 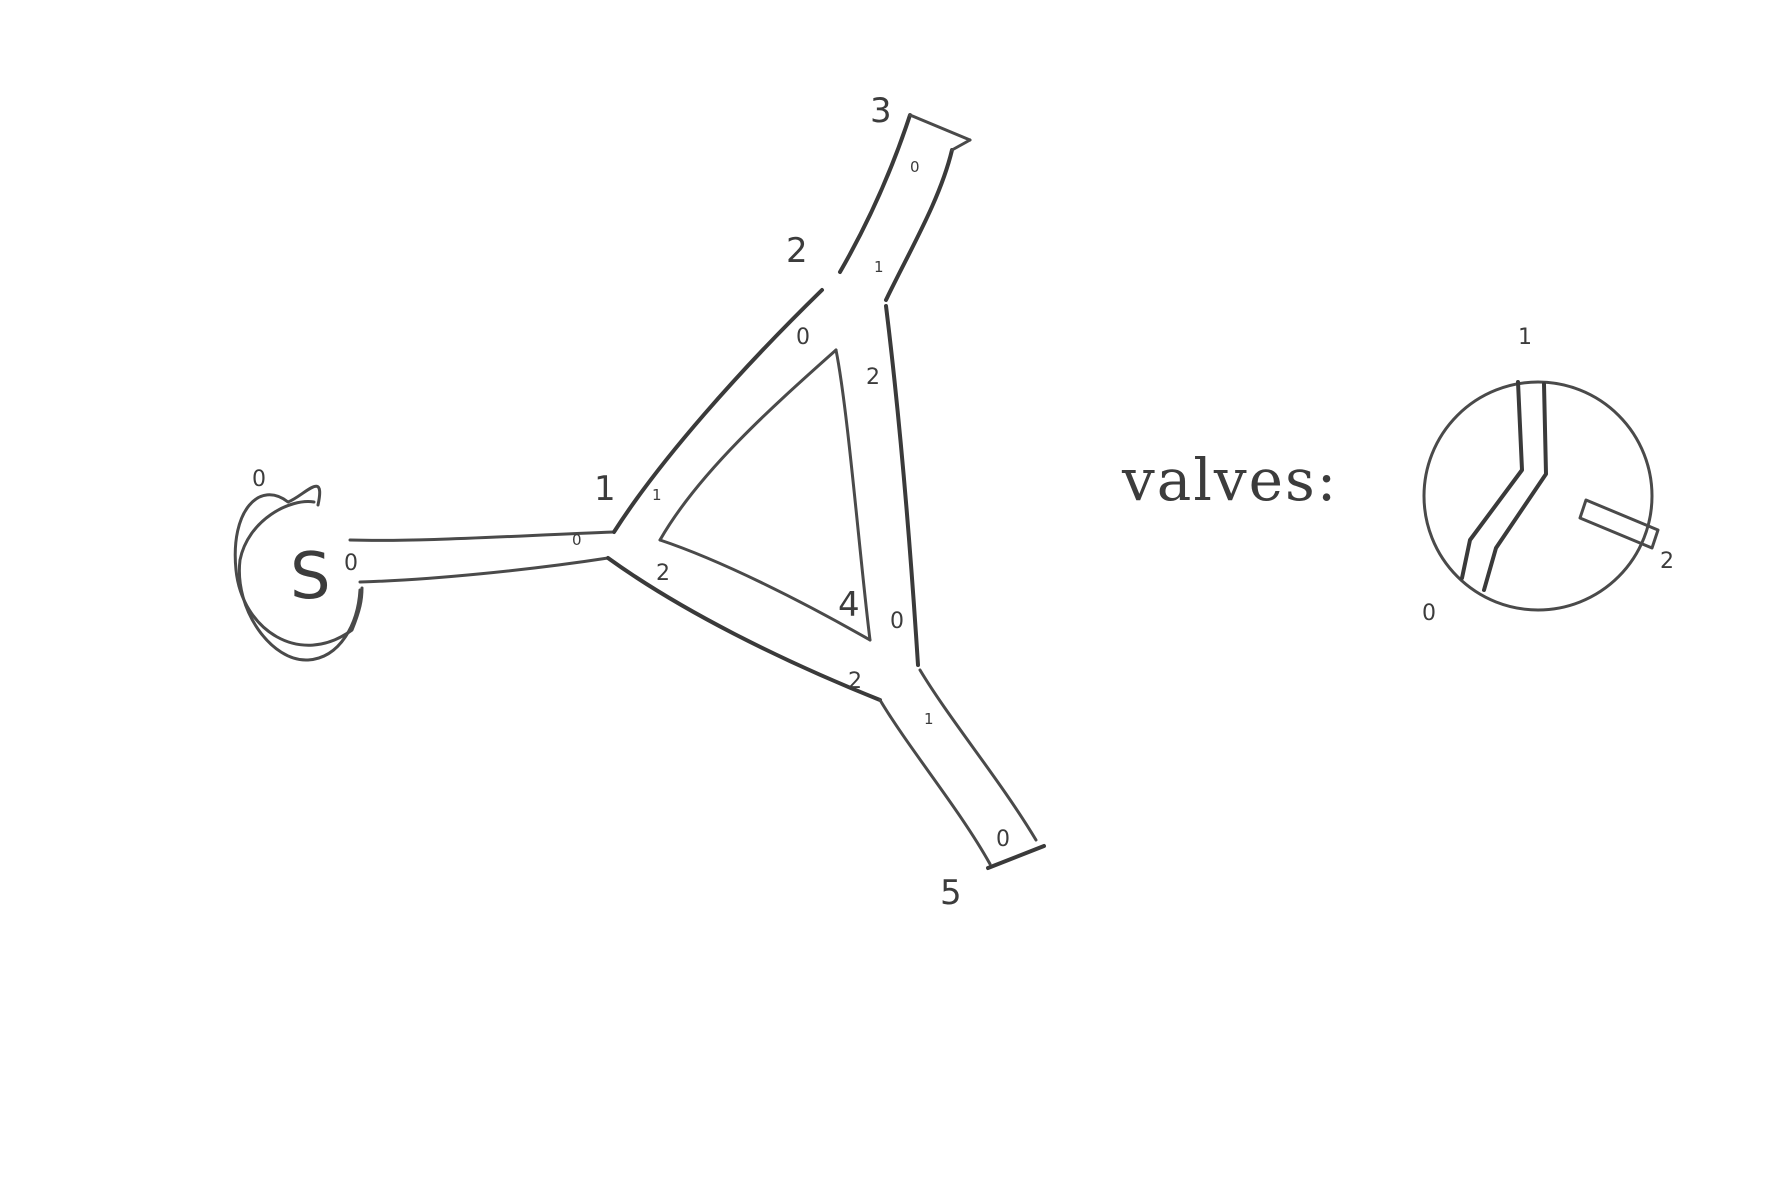 What do you see at coordinates (897, 621) in the screenshot?
I see `junction-bottom-port-0: 0` at bounding box center [897, 621].